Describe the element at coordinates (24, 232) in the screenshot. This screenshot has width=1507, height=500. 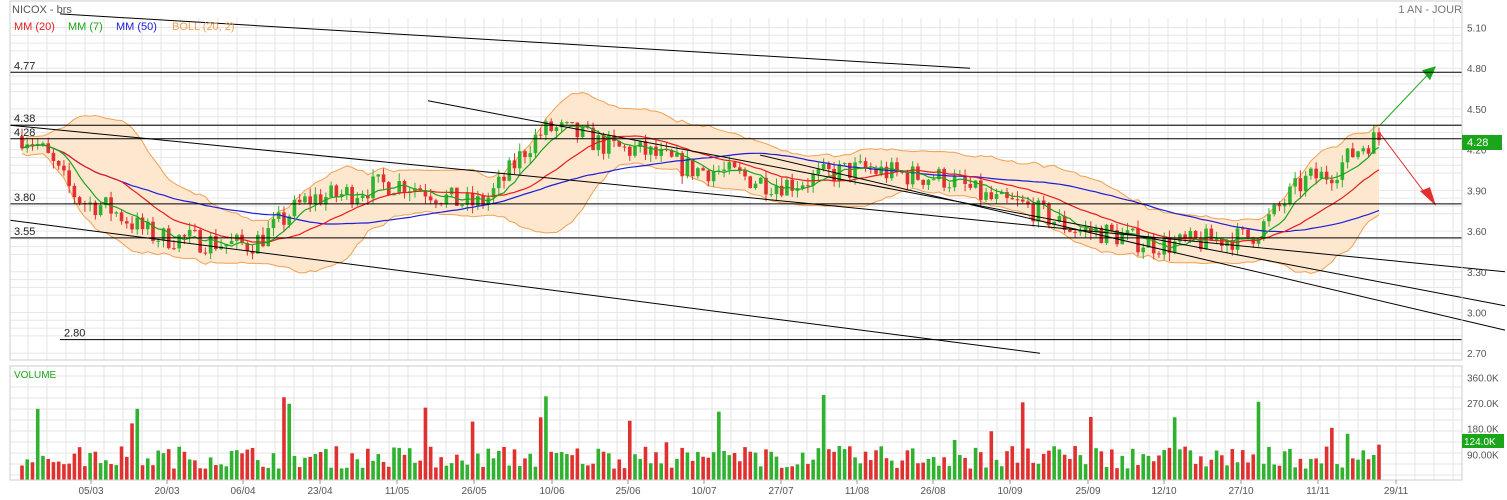
I see `level-label: 3.55` at that location.